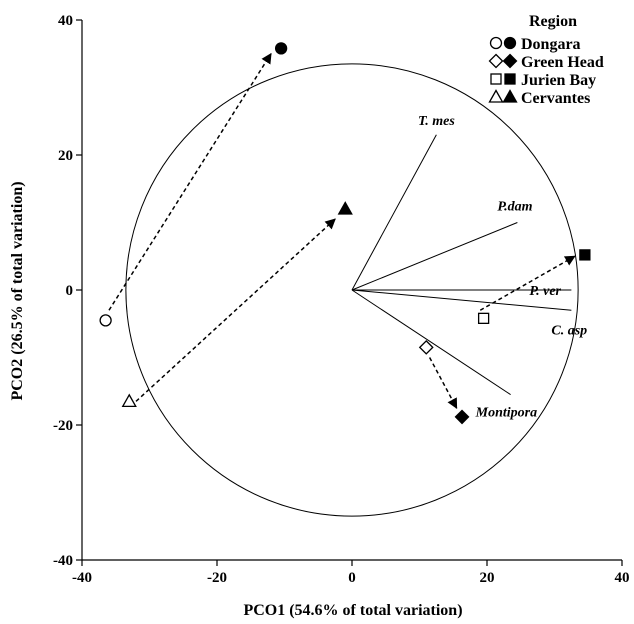 Image resolution: width=634 pixels, height=624 pixels. Describe the element at coordinates (514, 207) in the screenshot. I see `vector-label: P.dam` at that location.